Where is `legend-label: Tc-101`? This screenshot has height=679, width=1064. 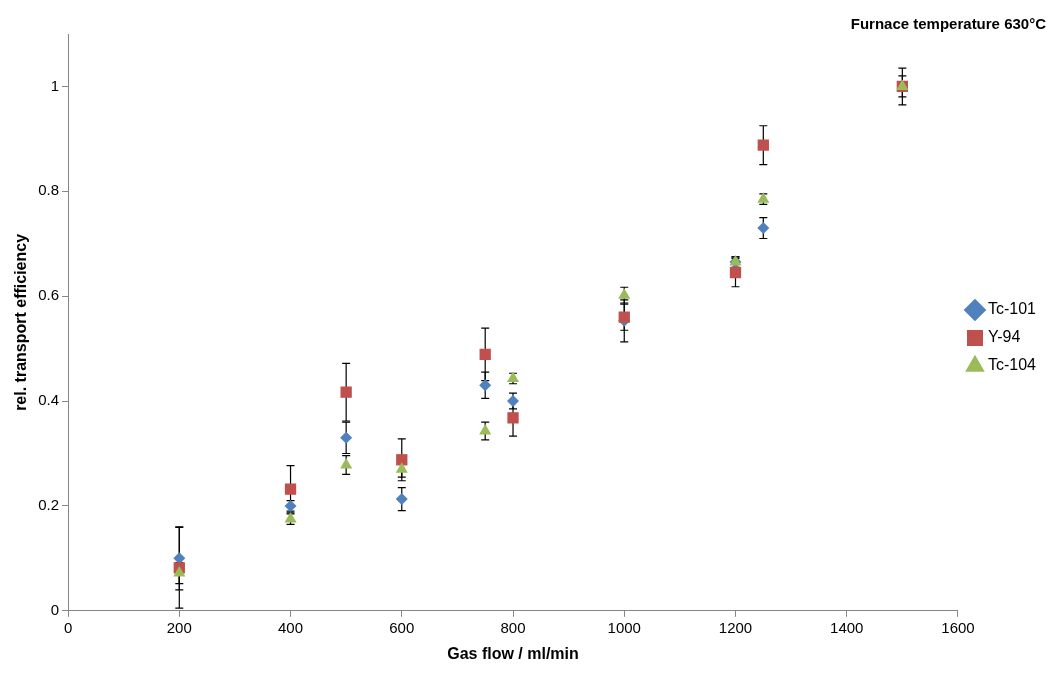
legend-label: Tc-101 is located at coordinates (1012, 309).